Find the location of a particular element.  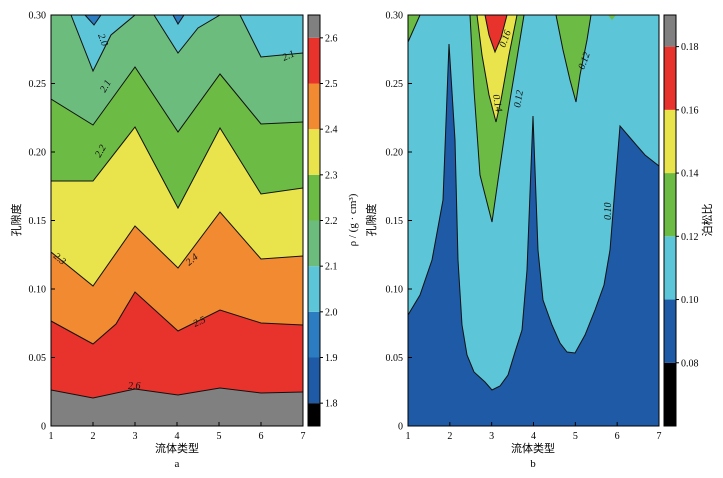

panel-b-x-ticks: 1 2 3 4 5 6 7 is located at coordinates (534, 432).